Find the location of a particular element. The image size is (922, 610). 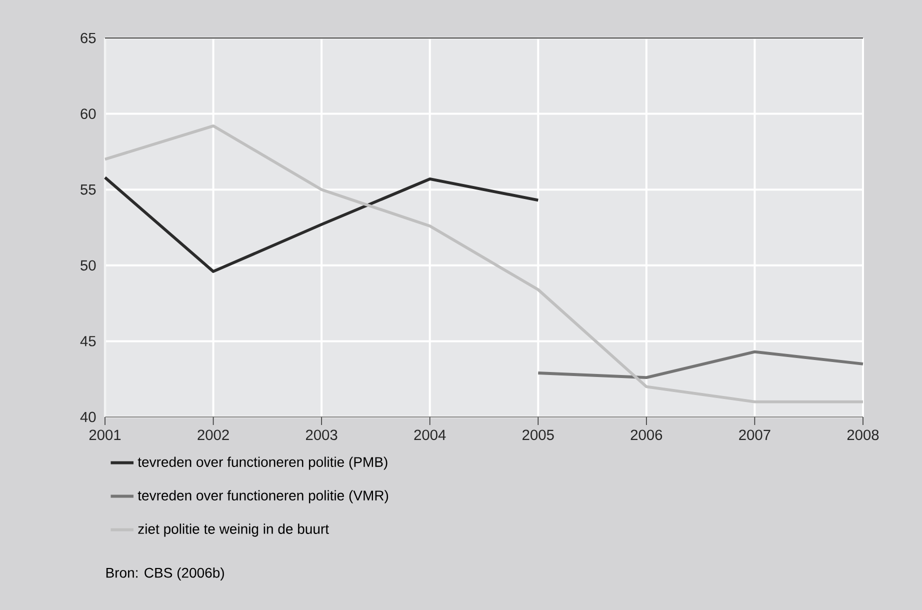

x-tick-label: 2006 is located at coordinates (646, 435).